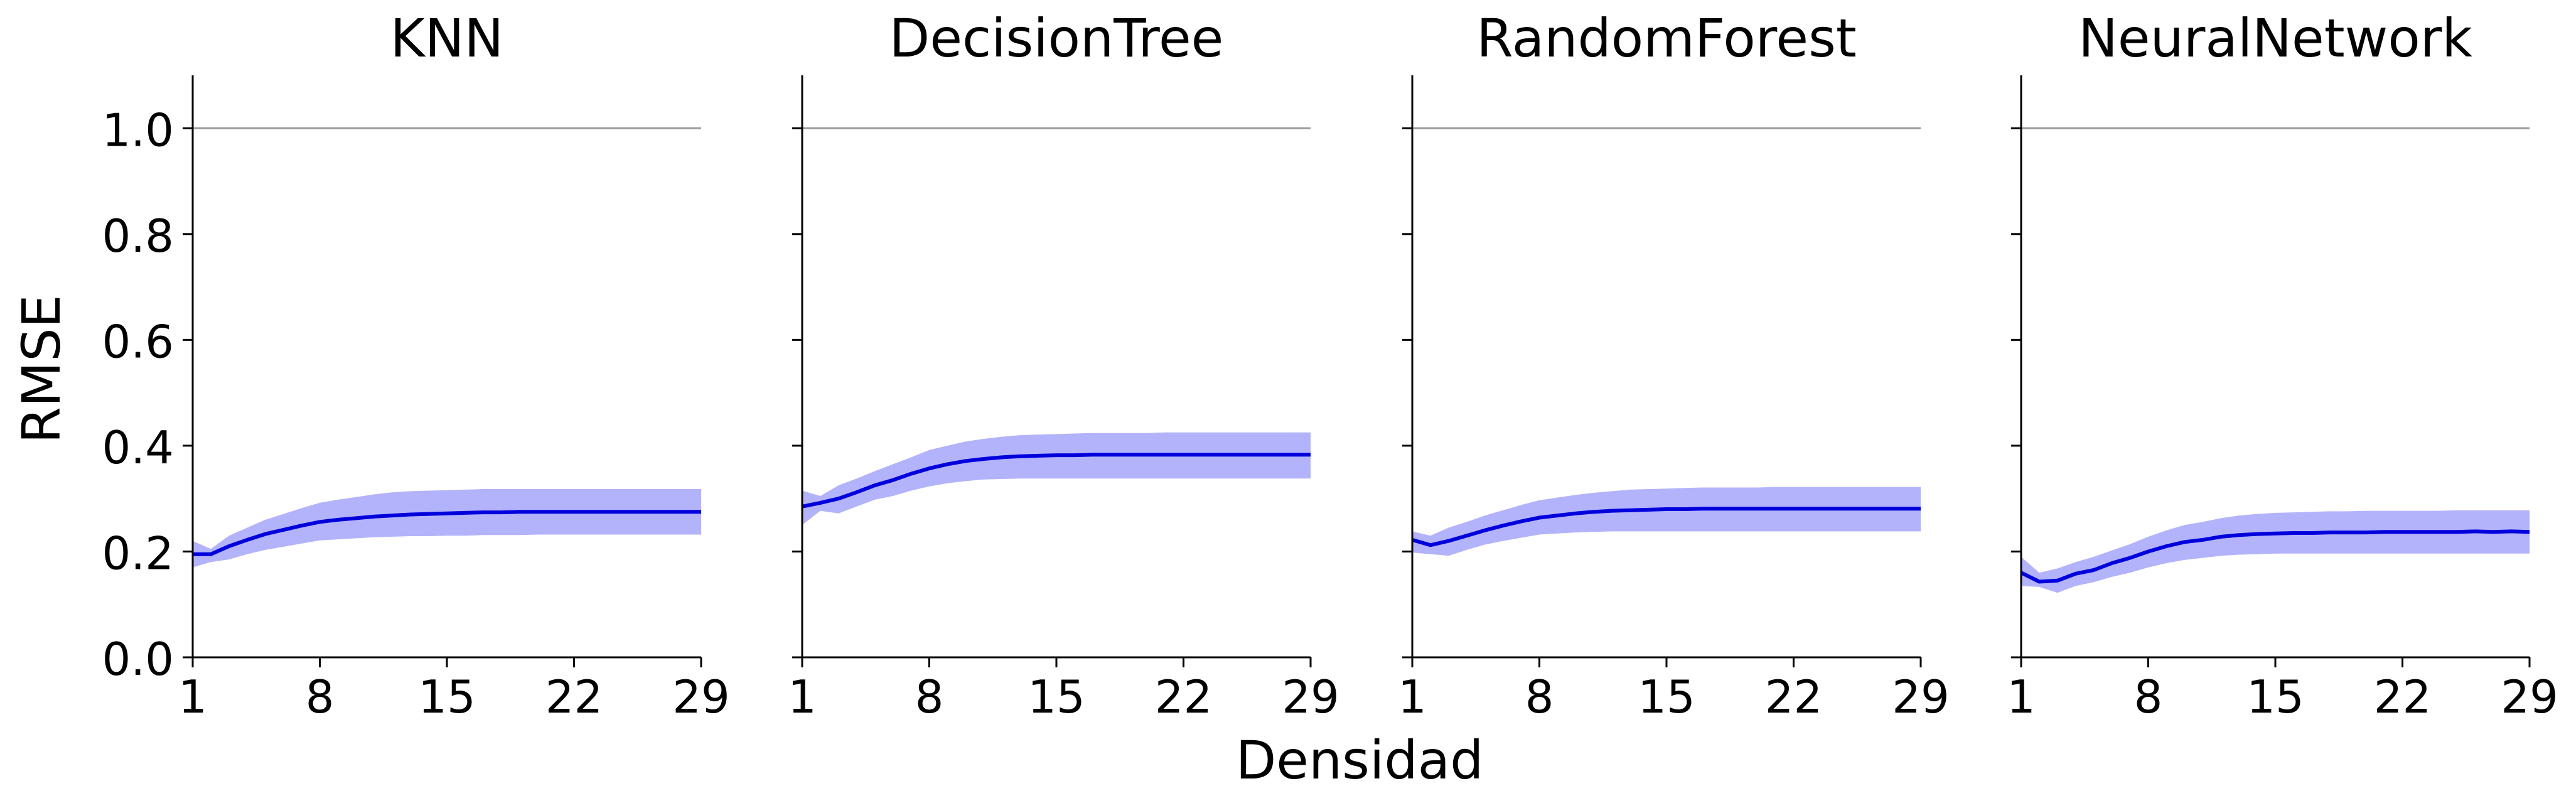  I want to click on y-tick-label: 0.0, so click(138, 659).